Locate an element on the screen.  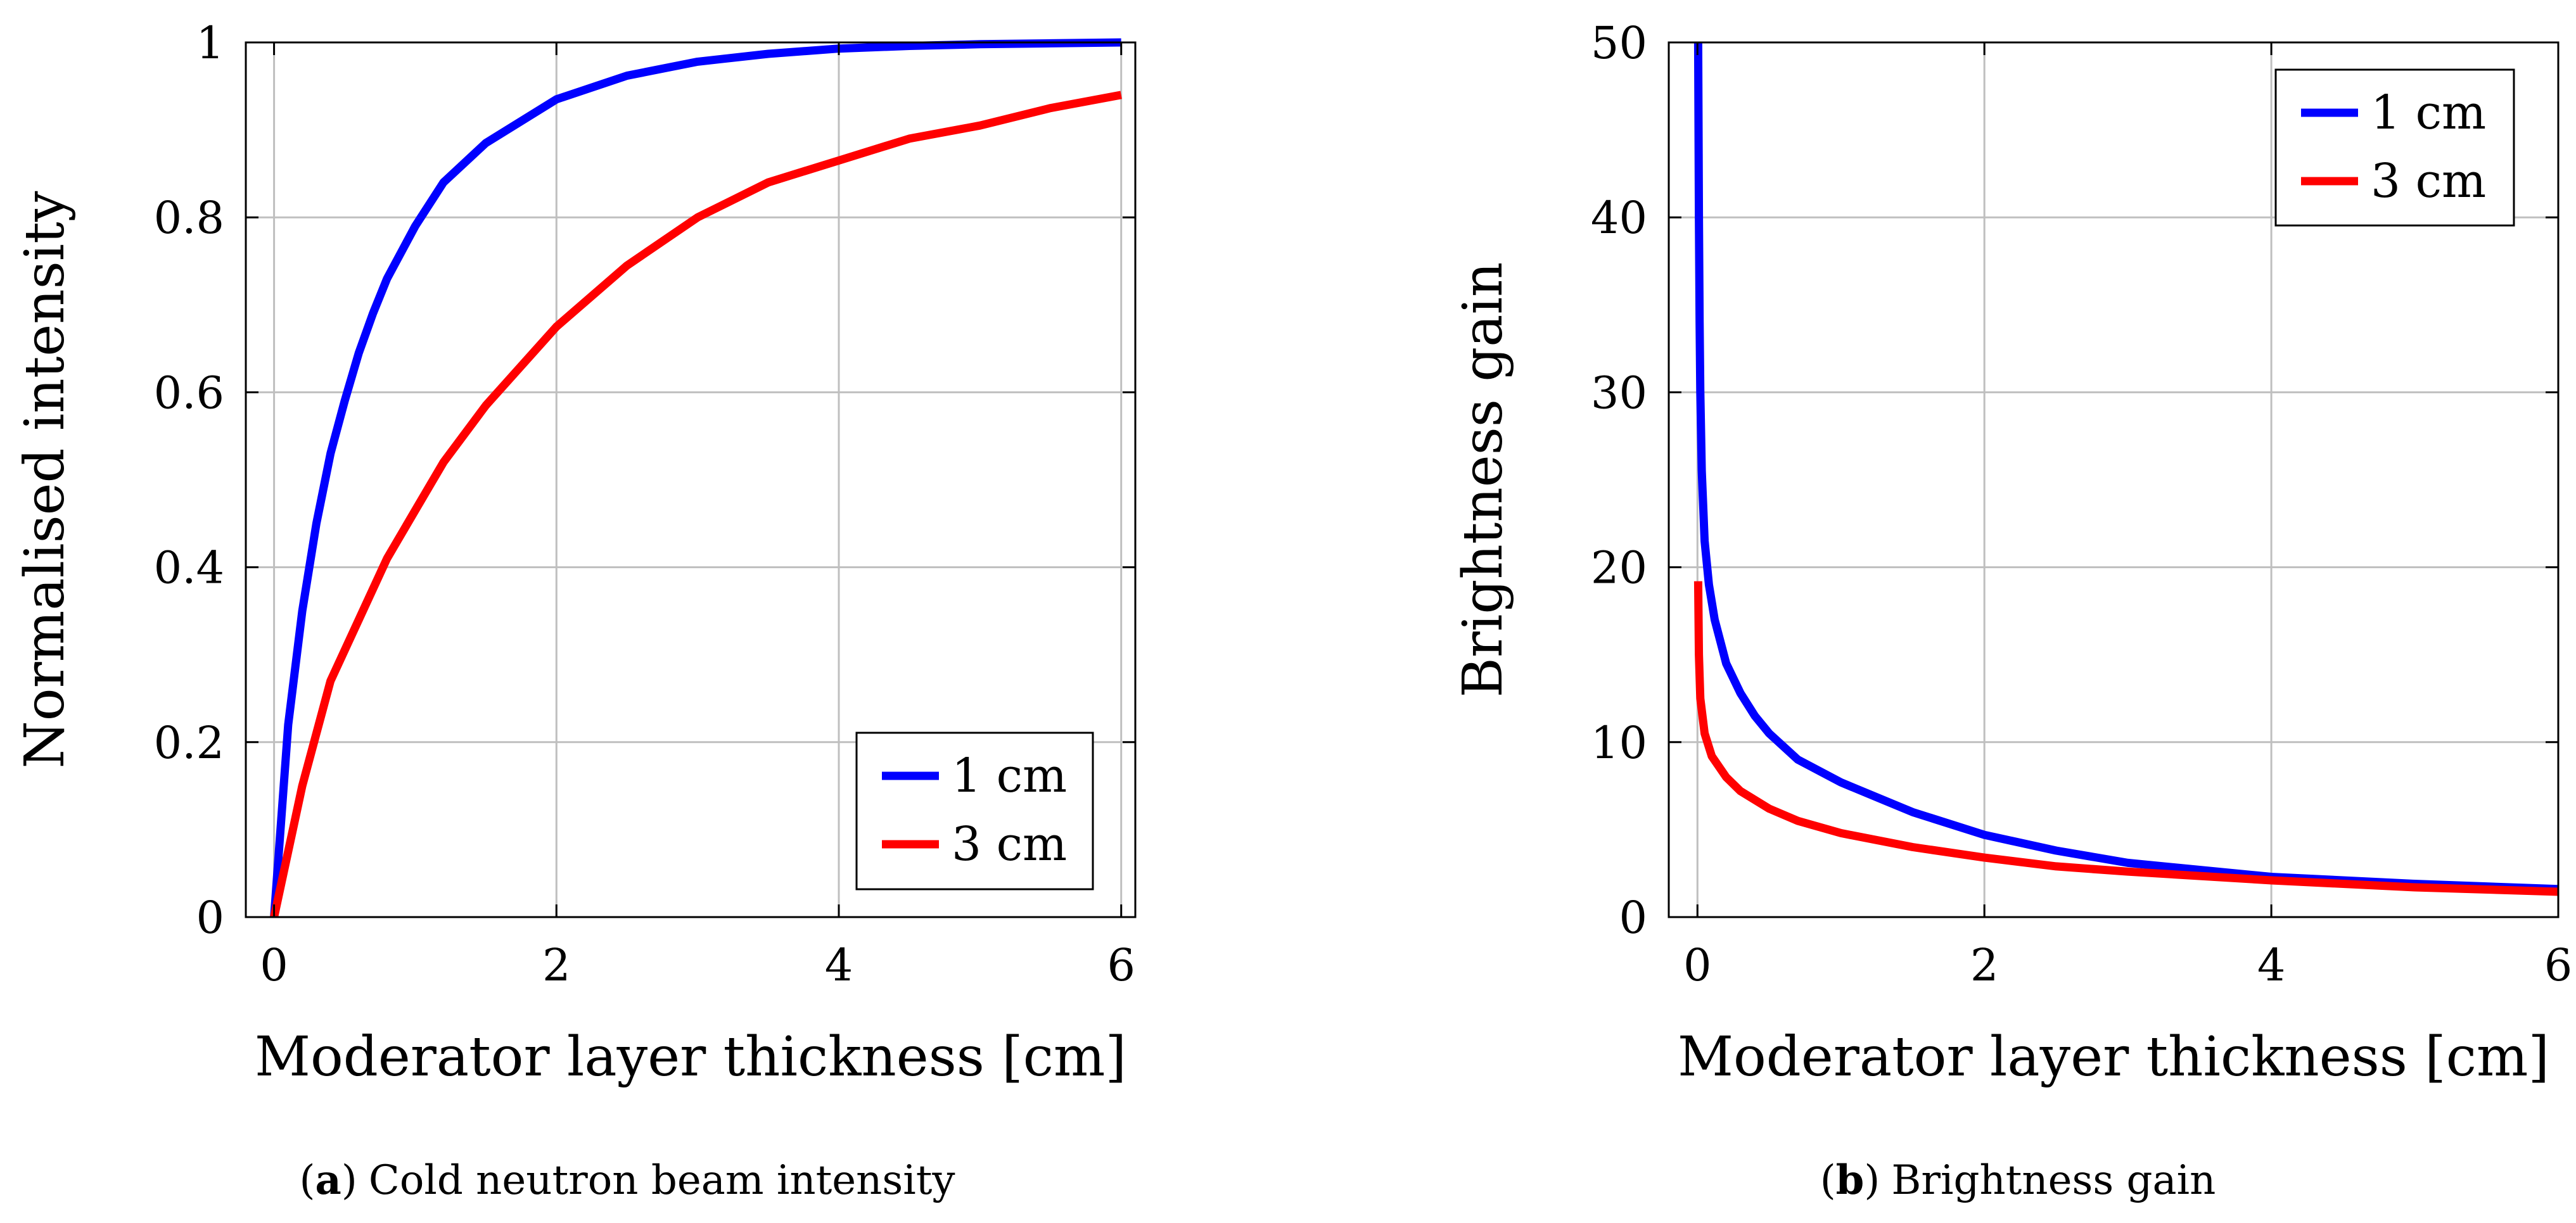
chart-a-legend-box is located at coordinates (975, 811).